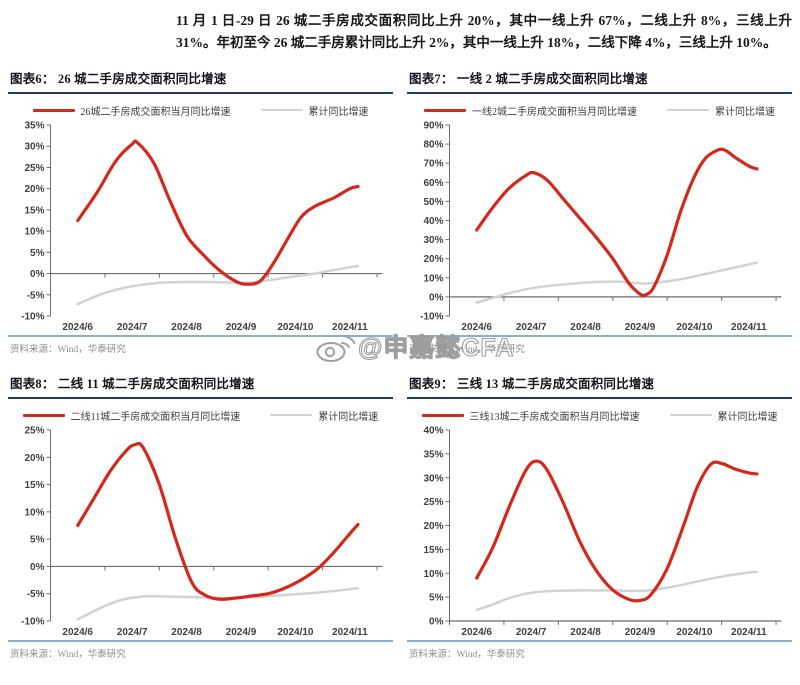 Image resolution: width=800 pixels, height=685 pixels. I want to click on figure-title: 图表8： 二线 11 城二手房成交面积同比增速, so click(200, 385).